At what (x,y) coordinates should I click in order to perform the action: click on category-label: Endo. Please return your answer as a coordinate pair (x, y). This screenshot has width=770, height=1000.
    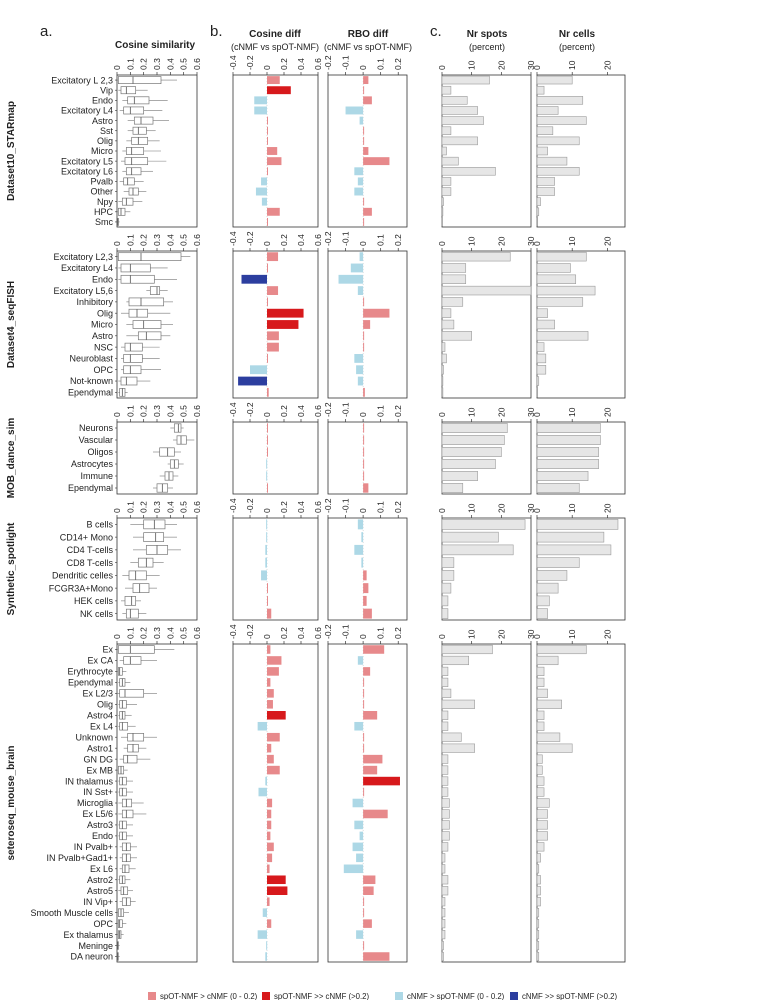
    Looking at the image, I should click on (102, 279).